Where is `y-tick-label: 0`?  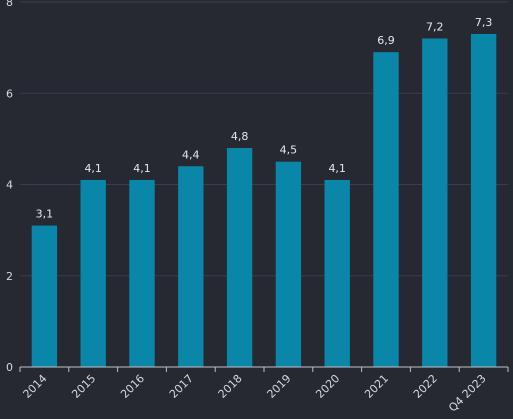 y-tick-label: 0 is located at coordinates (9, 367).